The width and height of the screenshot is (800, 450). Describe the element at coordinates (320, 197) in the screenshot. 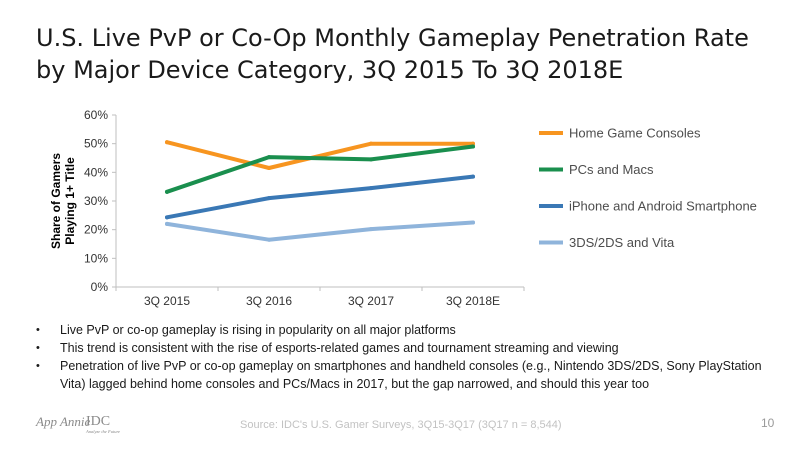

I see `series-line-iphone-and-android-smartphone` at that location.